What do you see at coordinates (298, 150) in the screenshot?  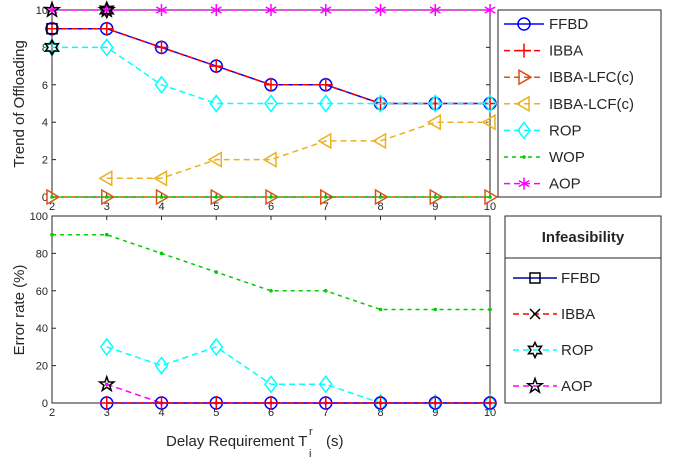 I see `top-ibba-lcf-c-line` at bounding box center [298, 150].